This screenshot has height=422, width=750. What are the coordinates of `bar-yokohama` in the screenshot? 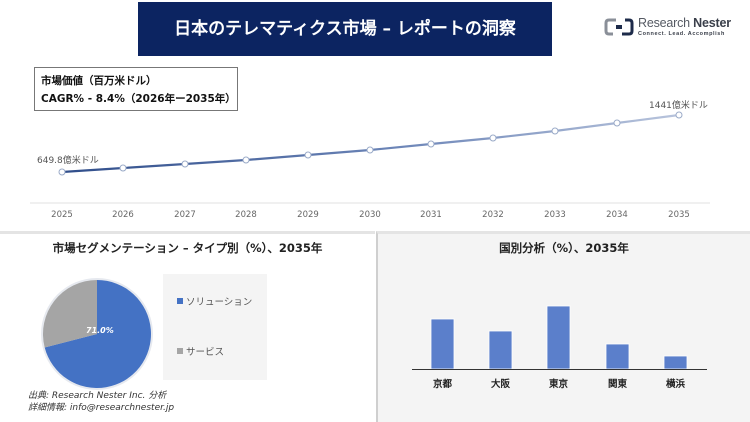 It's located at (675, 362).